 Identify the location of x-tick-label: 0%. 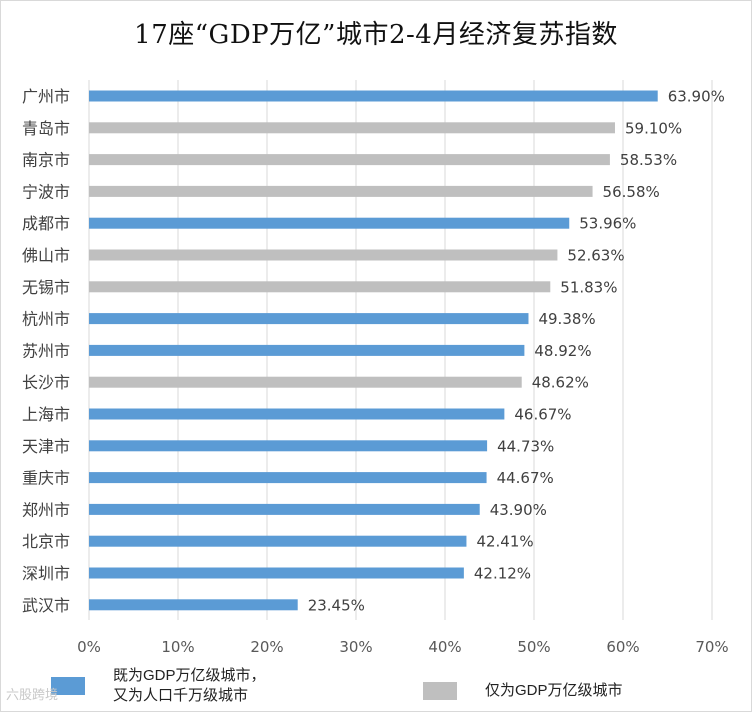
(89, 647).